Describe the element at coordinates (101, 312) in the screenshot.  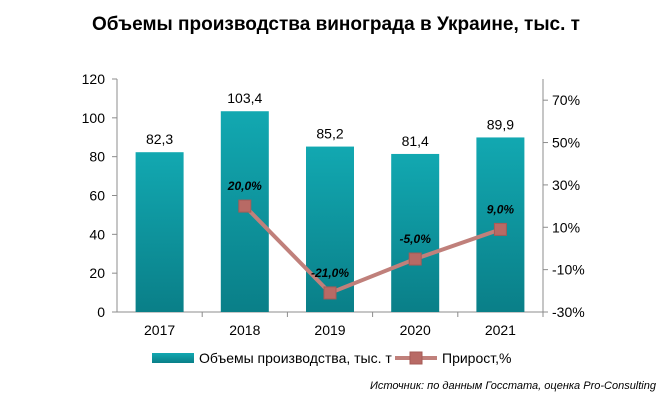
I see `left-tick-label: 0` at that location.